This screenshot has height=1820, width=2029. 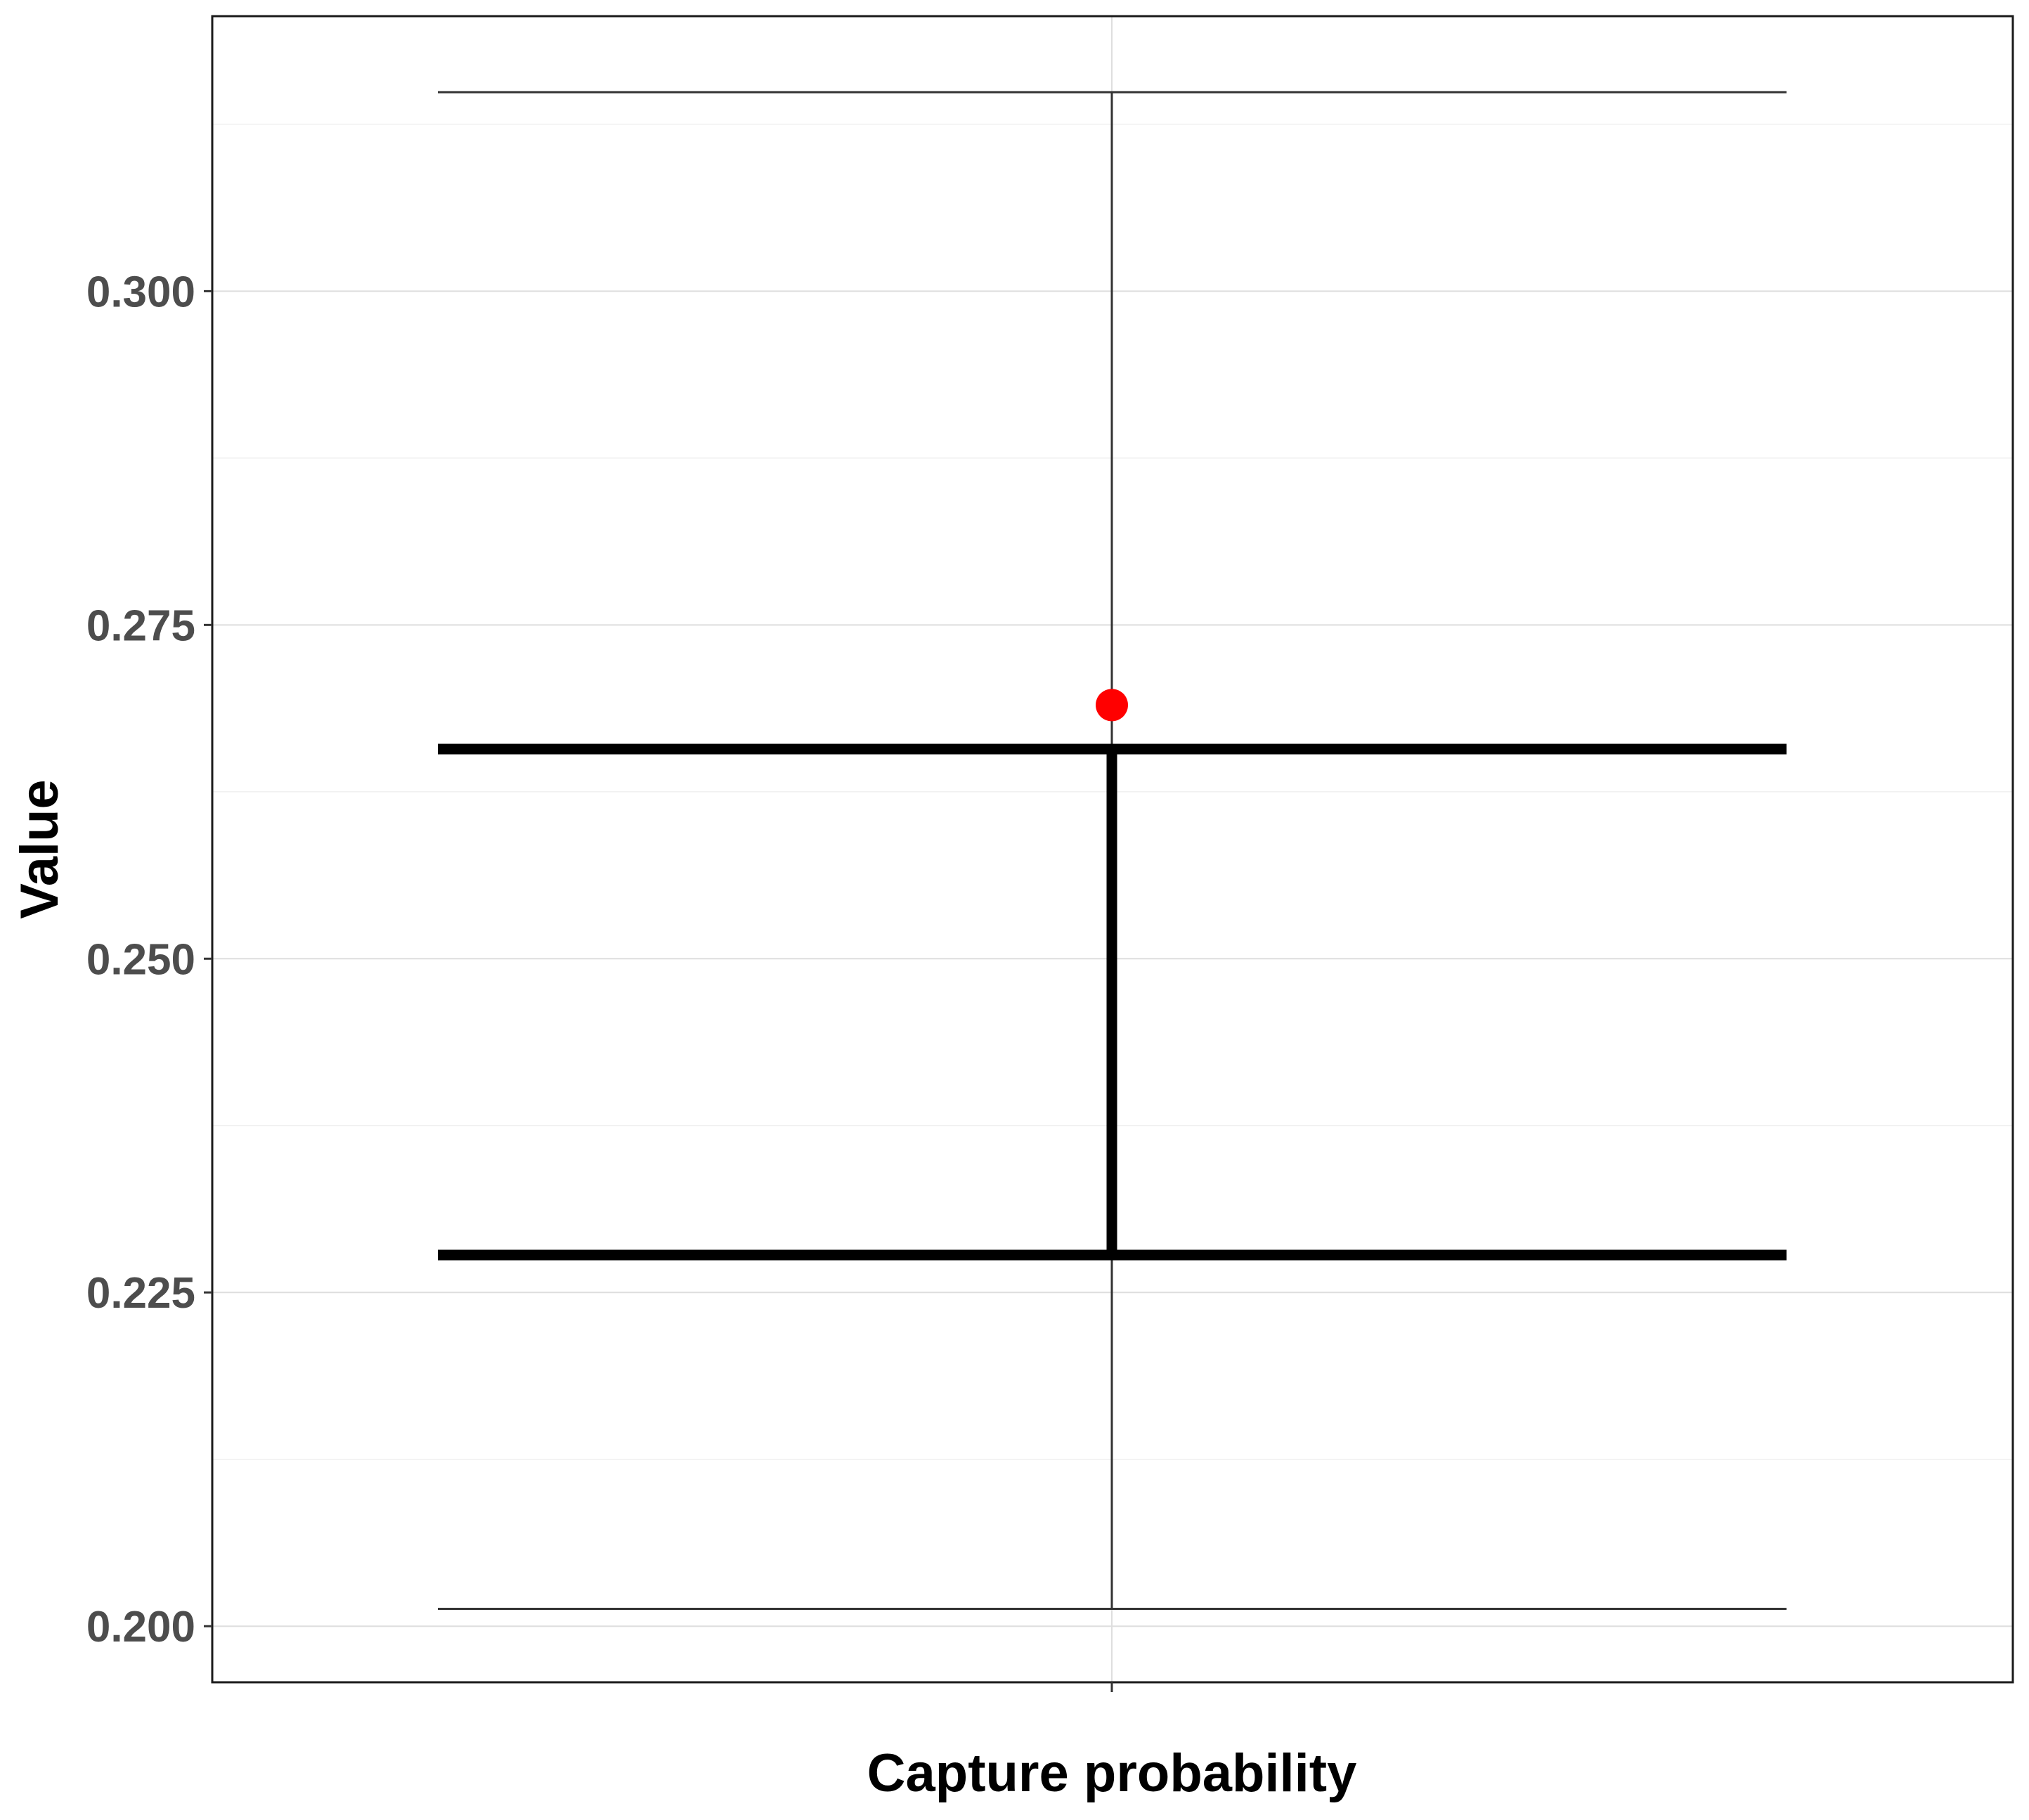 I want to click on y-tick-label: 0.225, so click(x=140, y=1293).